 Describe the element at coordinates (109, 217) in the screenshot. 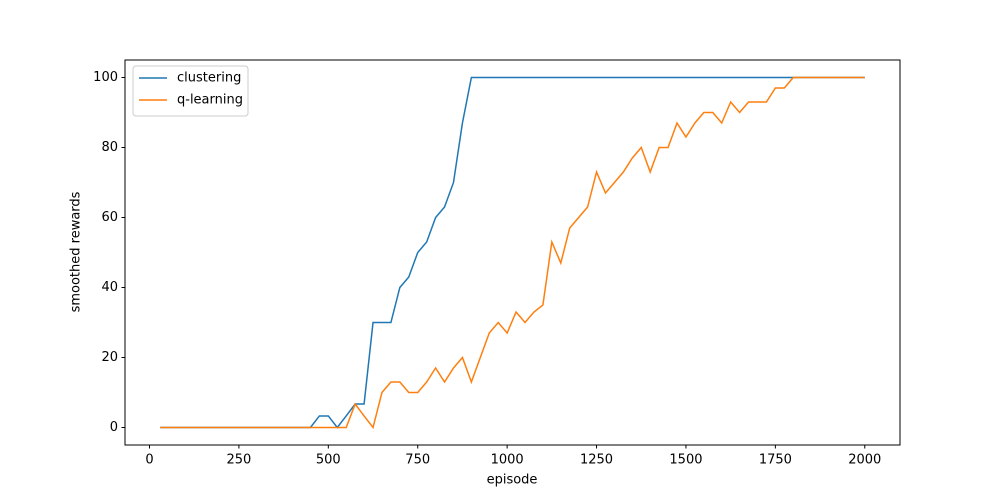

I see `y-tick-label: 60` at that location.